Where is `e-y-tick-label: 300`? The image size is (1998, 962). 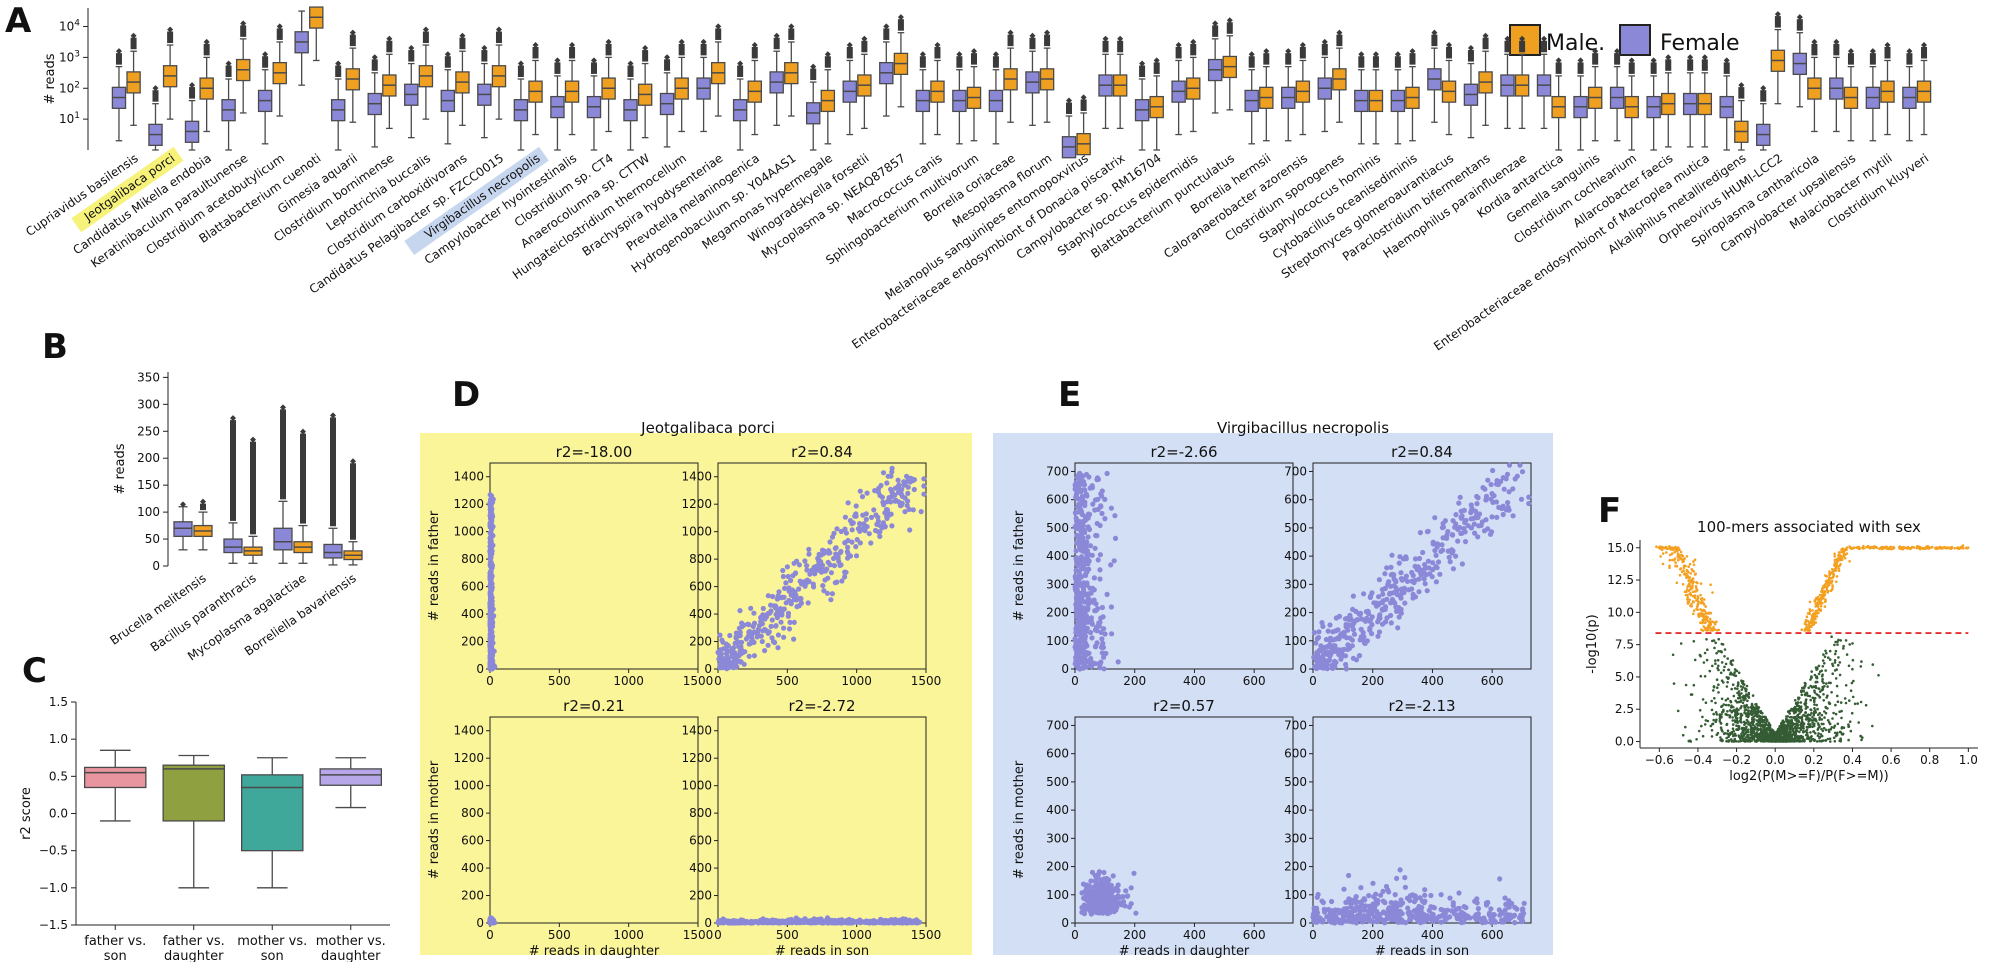
e-y-tick-label: 300 is located at coordinates (1295, 584).